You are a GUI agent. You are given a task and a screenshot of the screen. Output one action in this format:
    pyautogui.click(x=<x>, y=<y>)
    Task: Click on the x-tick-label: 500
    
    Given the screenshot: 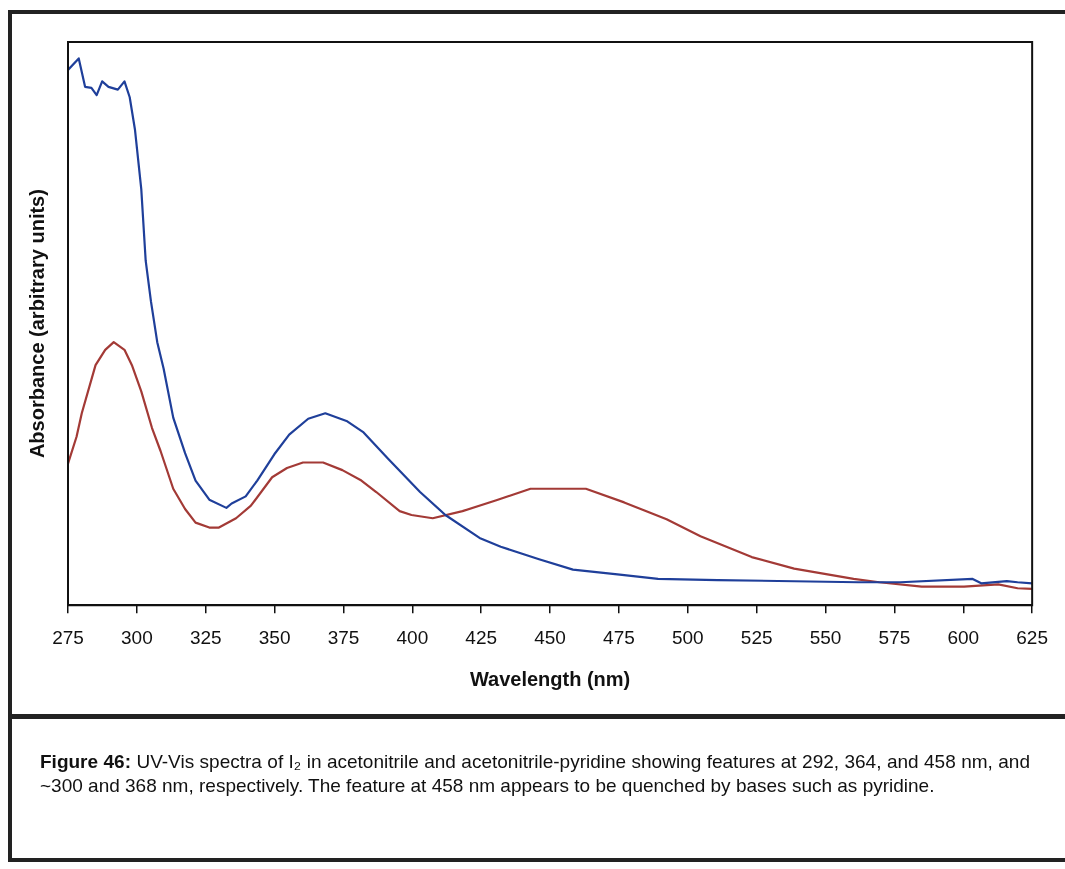 What is the action you would take?
    pyautogui.click(x=687, y=637)
    